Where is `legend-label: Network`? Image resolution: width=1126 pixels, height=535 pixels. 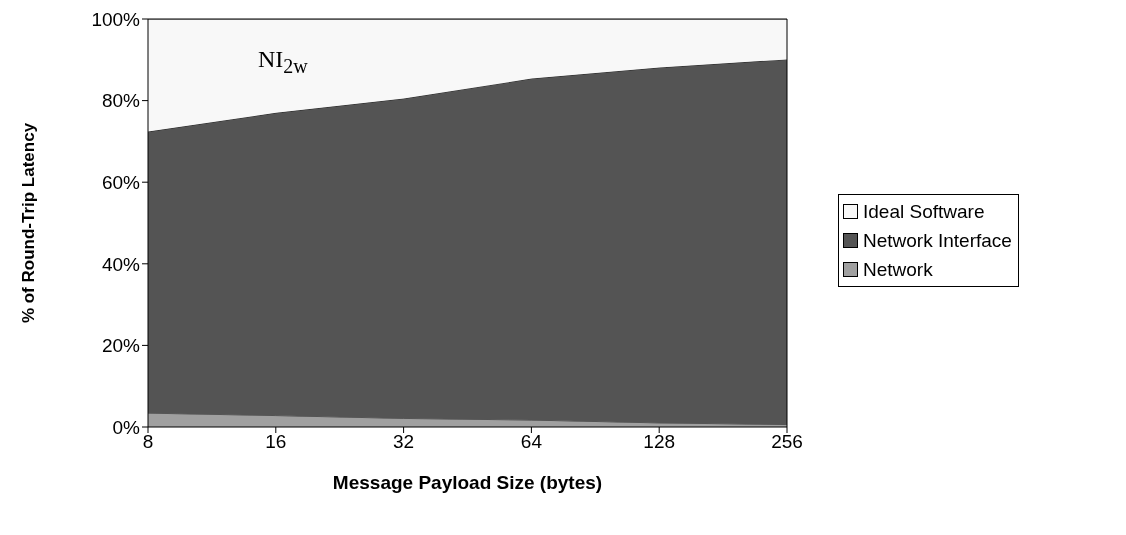 legend-label: Network is located at coordinates (898, 270).